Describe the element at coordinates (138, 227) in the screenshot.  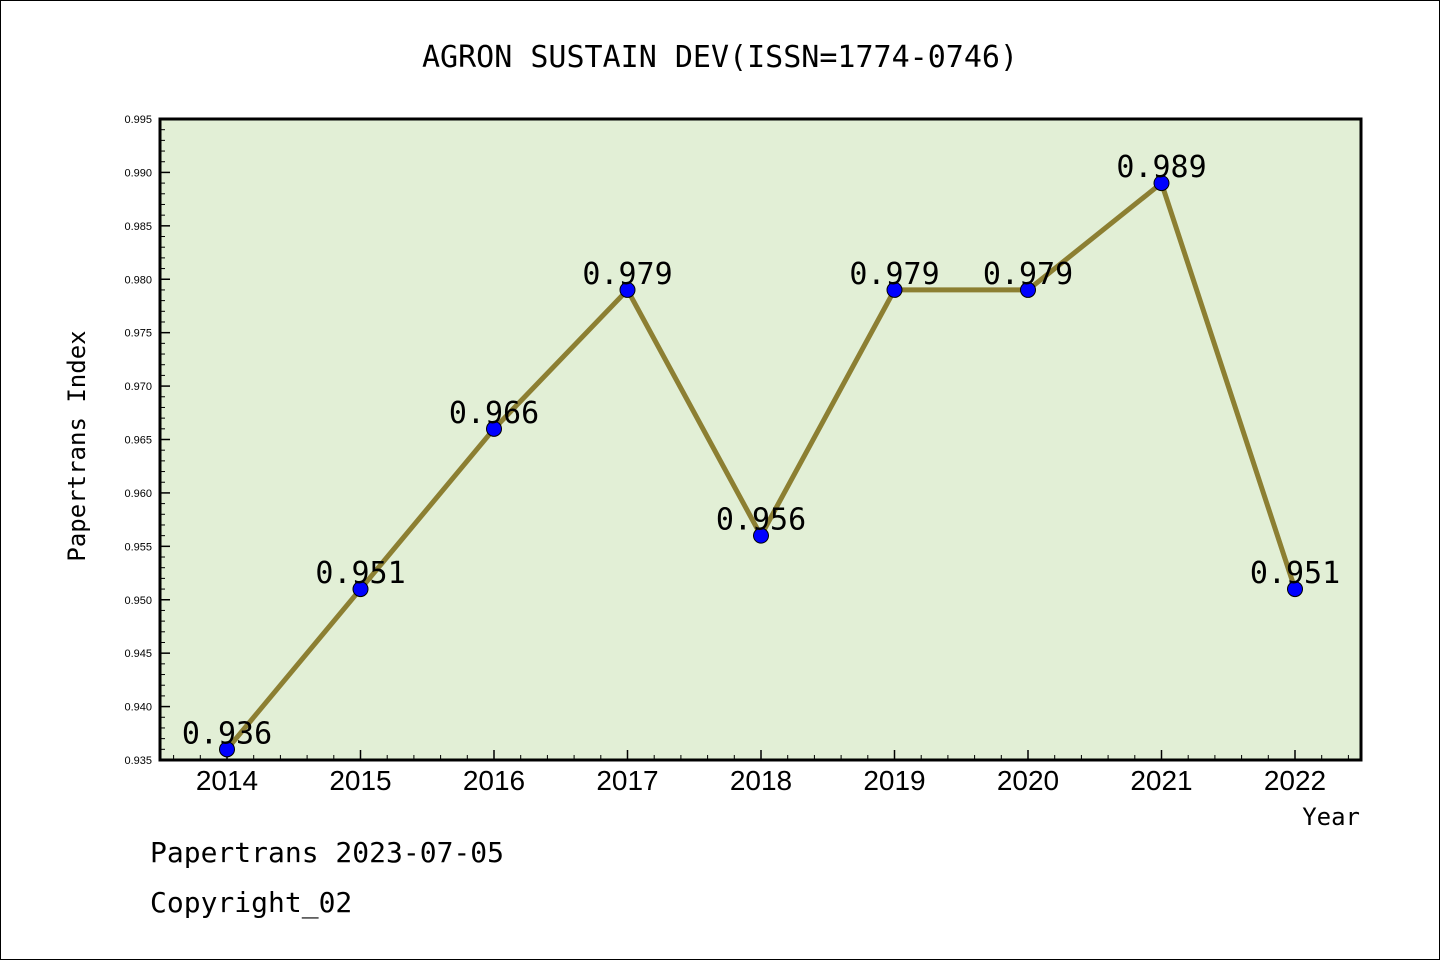
I see `y-tick-label: 0.985` at that location.